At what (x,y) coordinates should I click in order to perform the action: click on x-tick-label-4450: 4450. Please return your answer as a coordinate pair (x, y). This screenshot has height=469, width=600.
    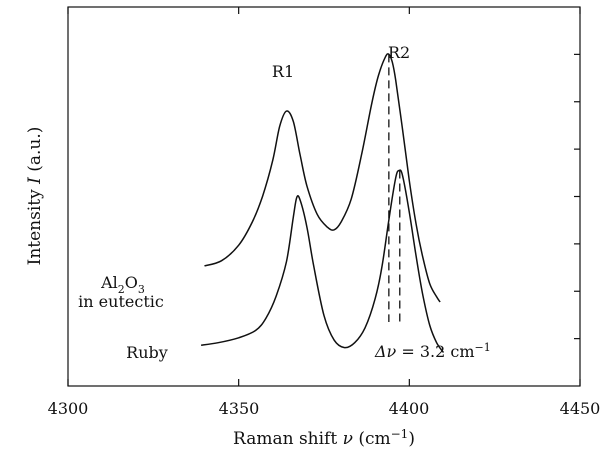
    Looking at the image, I should click on (580, 408).